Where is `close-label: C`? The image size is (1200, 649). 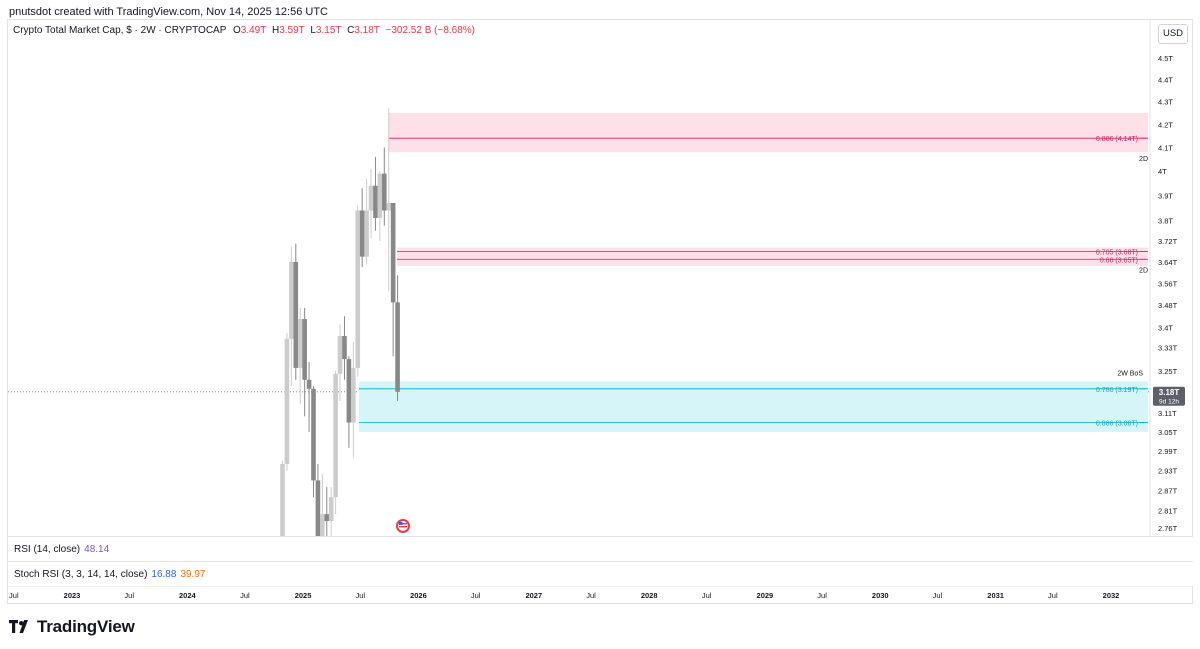 close-label: C is located at coordinates (351, 30).